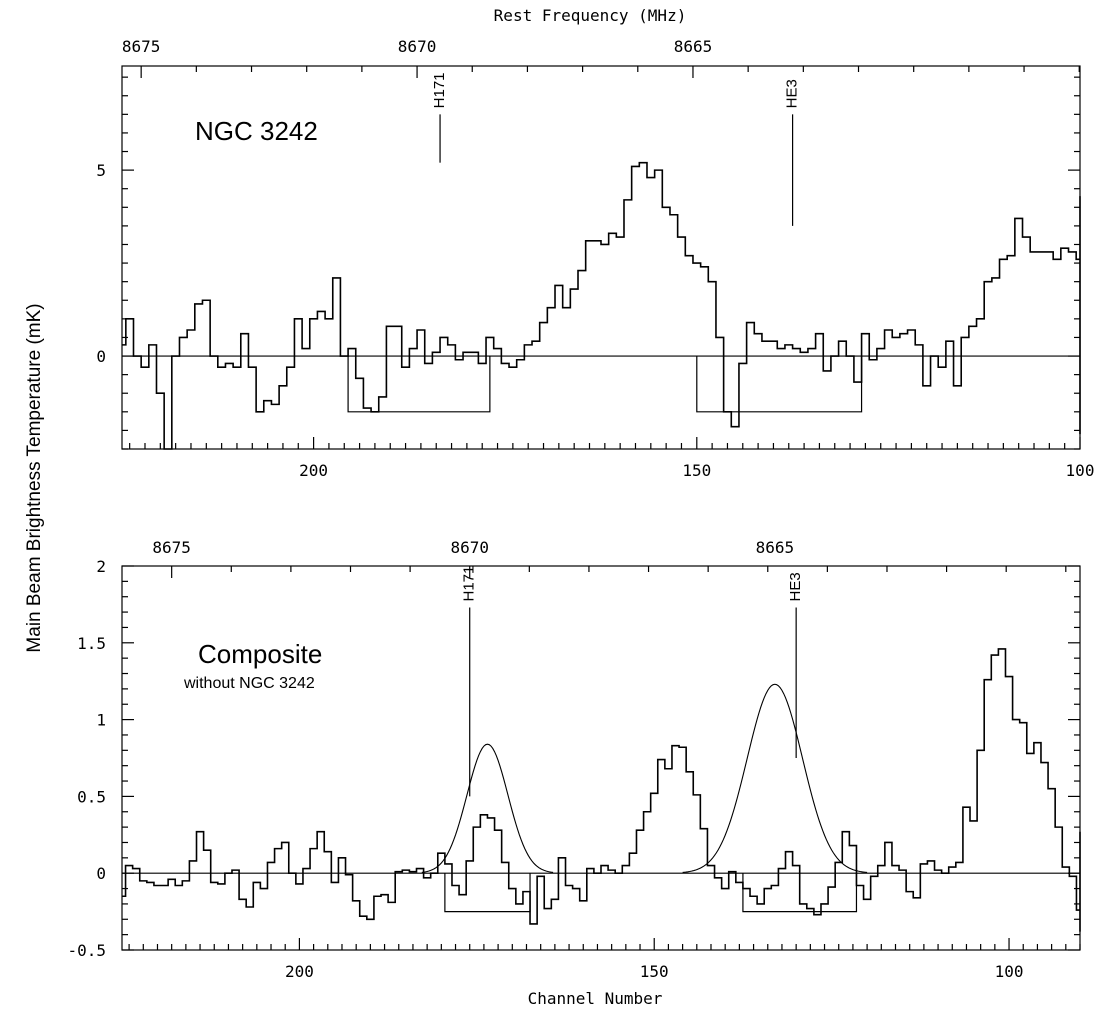 This screenshot has height=1009, width=1096. Describe the element at coordinates (86, 950) in the screenshot. I see `y-tick-label: -0.5` at that location.